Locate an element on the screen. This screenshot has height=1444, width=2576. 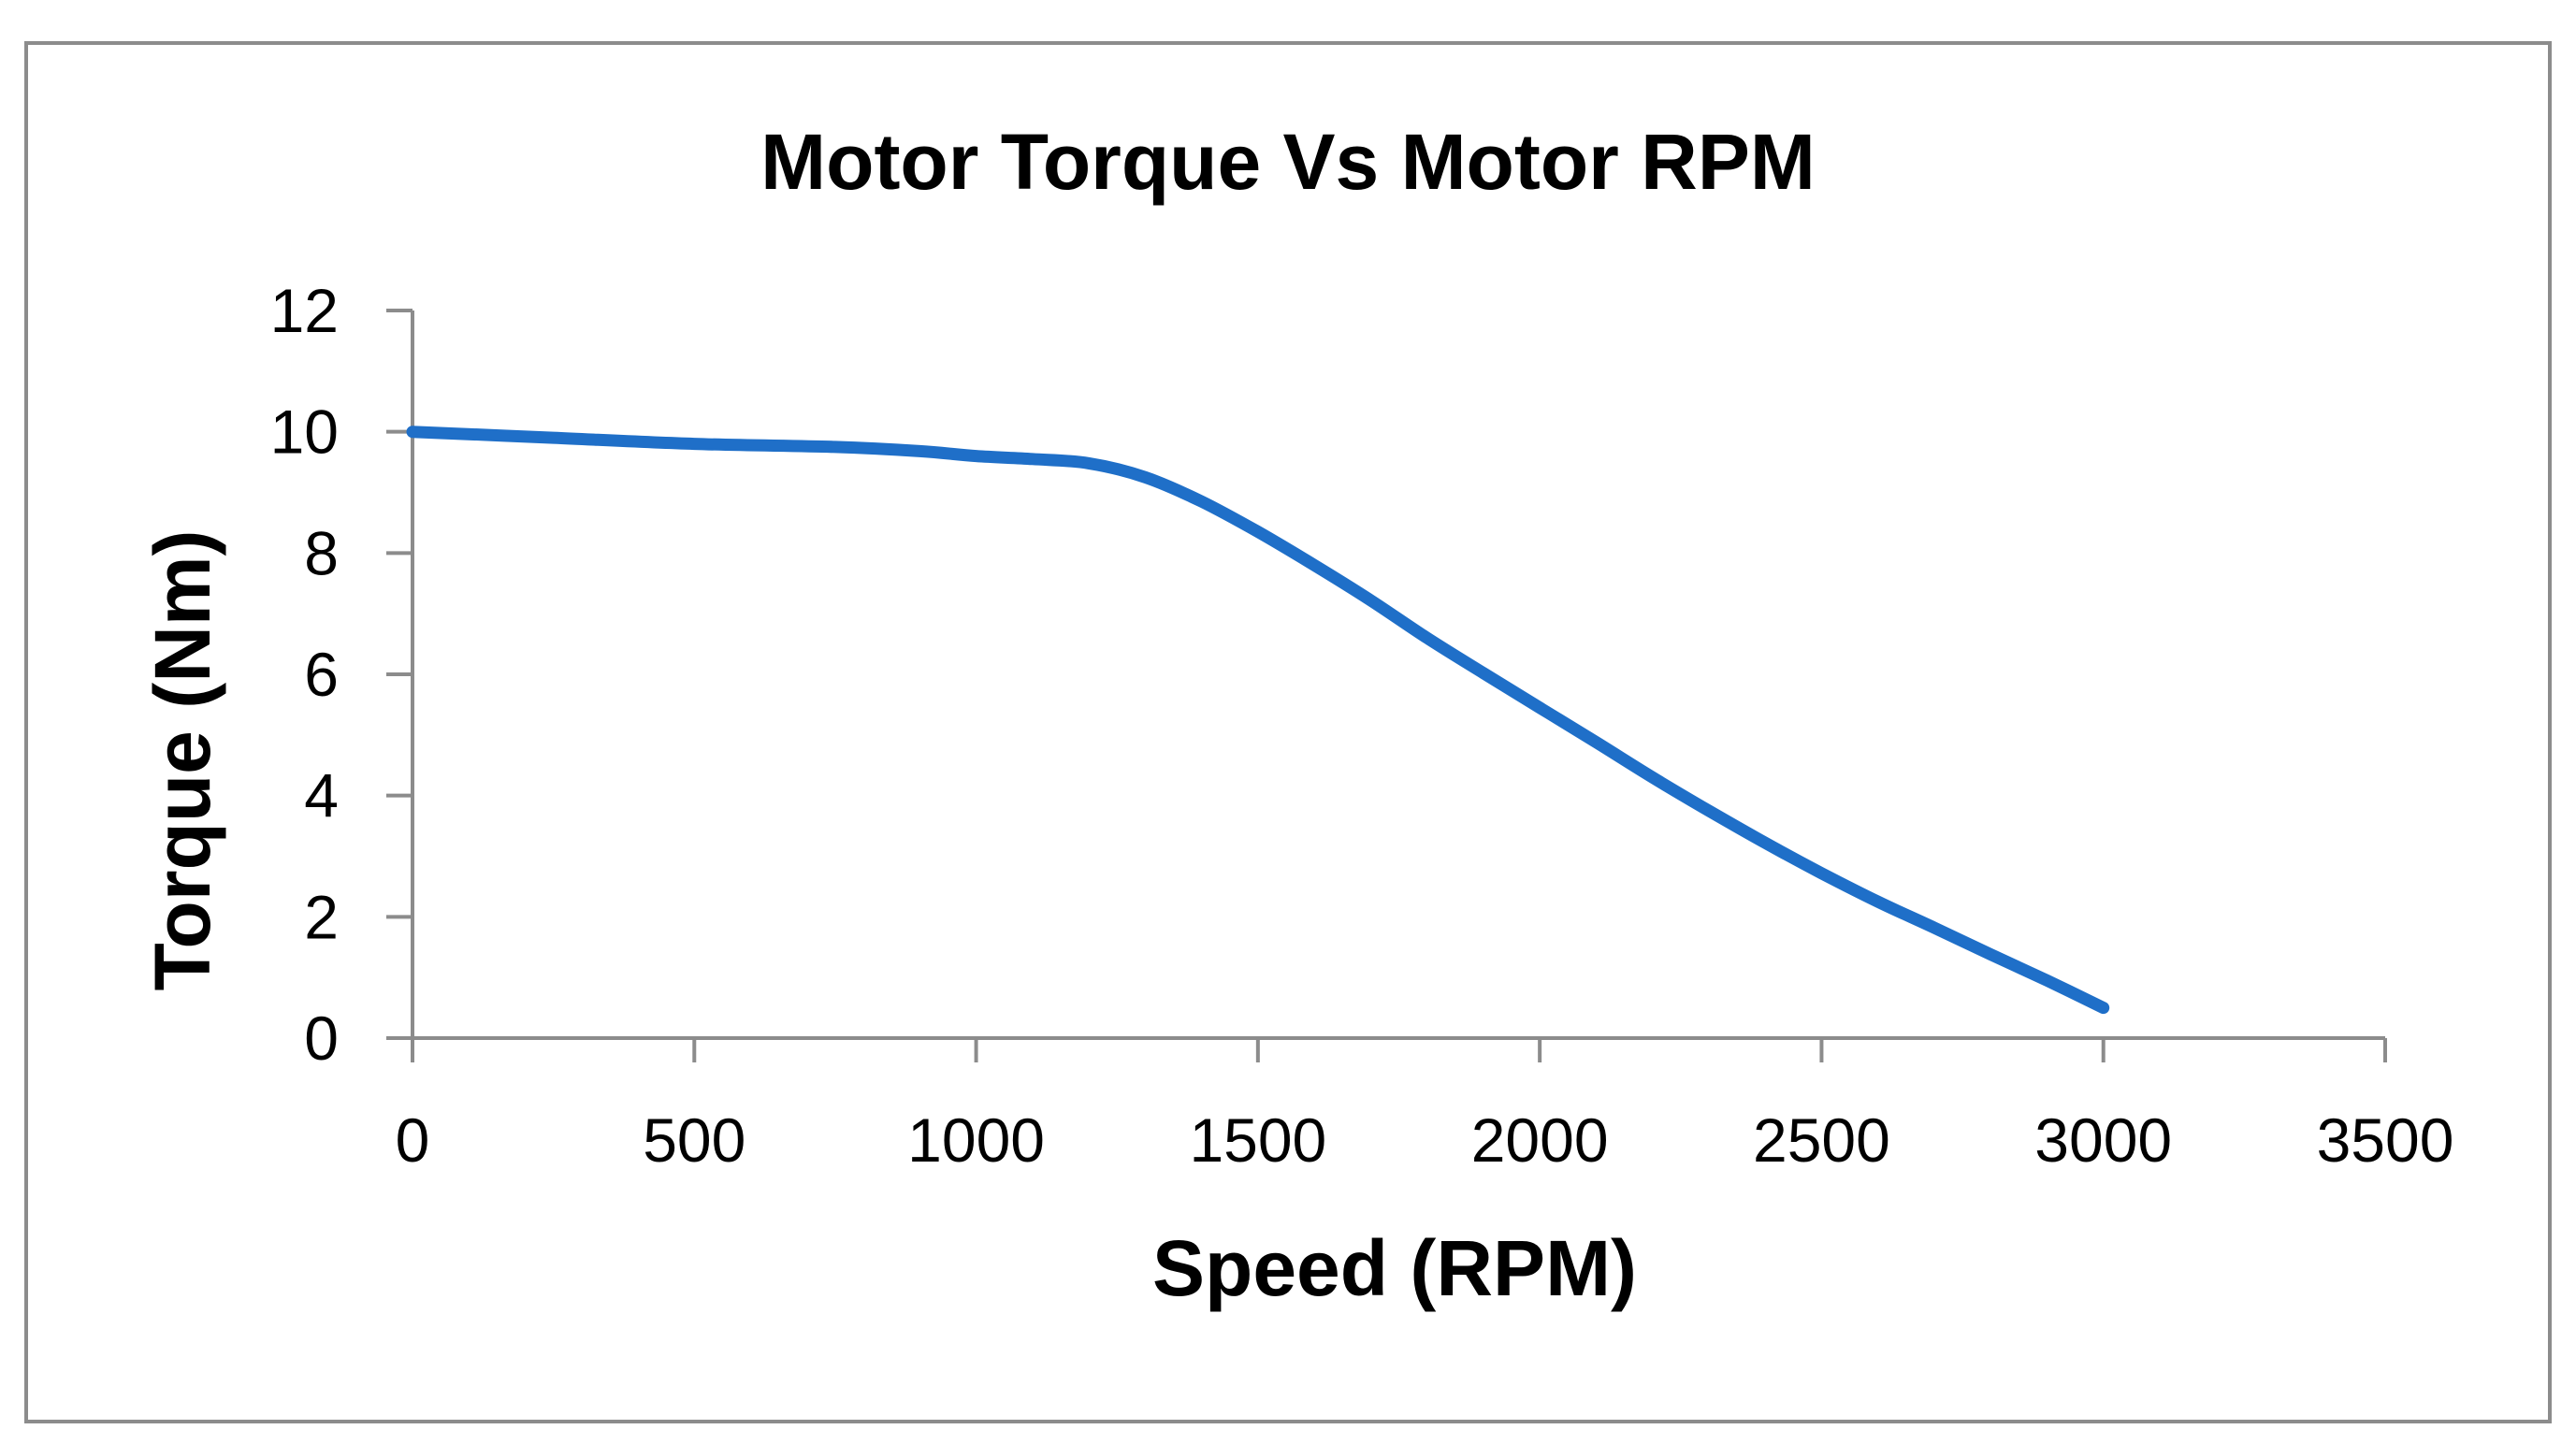
y-tick-label: 0 is located at coordinates (321, 1038).